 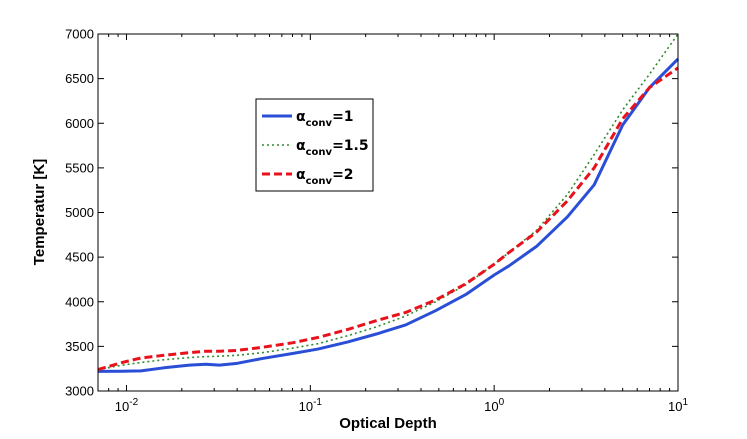 What do you see at coordinates (79, 301) in the screenshot?
I see `y-tick-label: 4000` at bounding box center [79, 301].